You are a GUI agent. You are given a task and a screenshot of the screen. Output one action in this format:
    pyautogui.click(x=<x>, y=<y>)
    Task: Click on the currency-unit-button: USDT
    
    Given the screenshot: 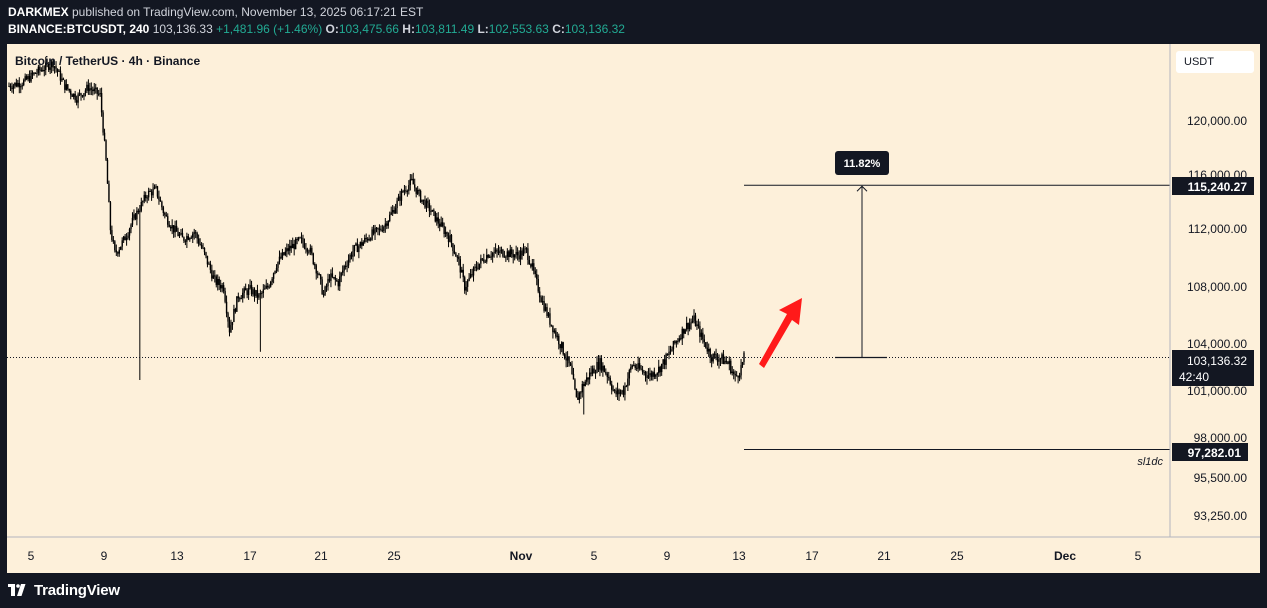 What is the action you would take?
    pyautogui.click(x=1215, y=62)
    